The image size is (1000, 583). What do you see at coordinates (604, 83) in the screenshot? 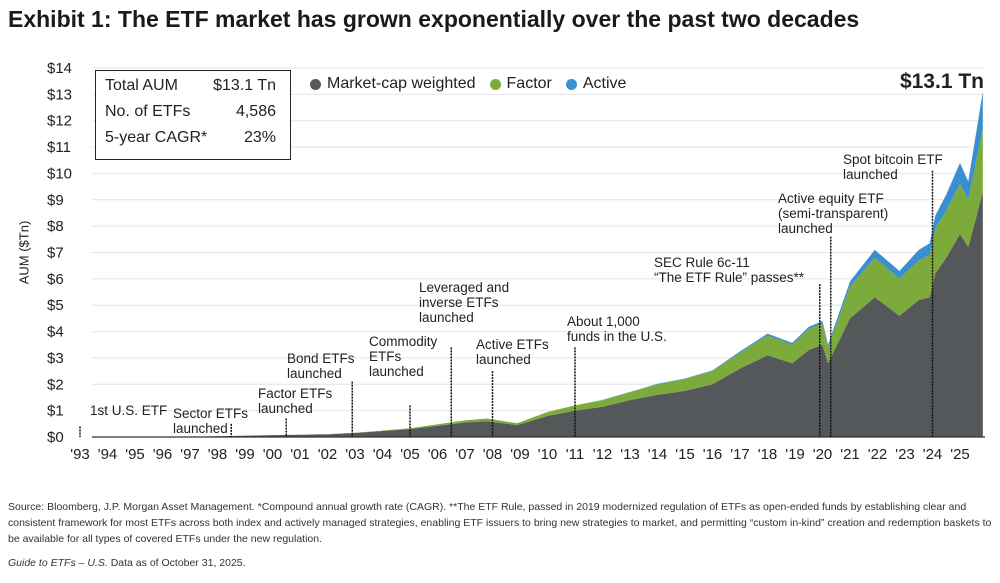
I see `legend-label: Active` at bounding box center [604, 83].